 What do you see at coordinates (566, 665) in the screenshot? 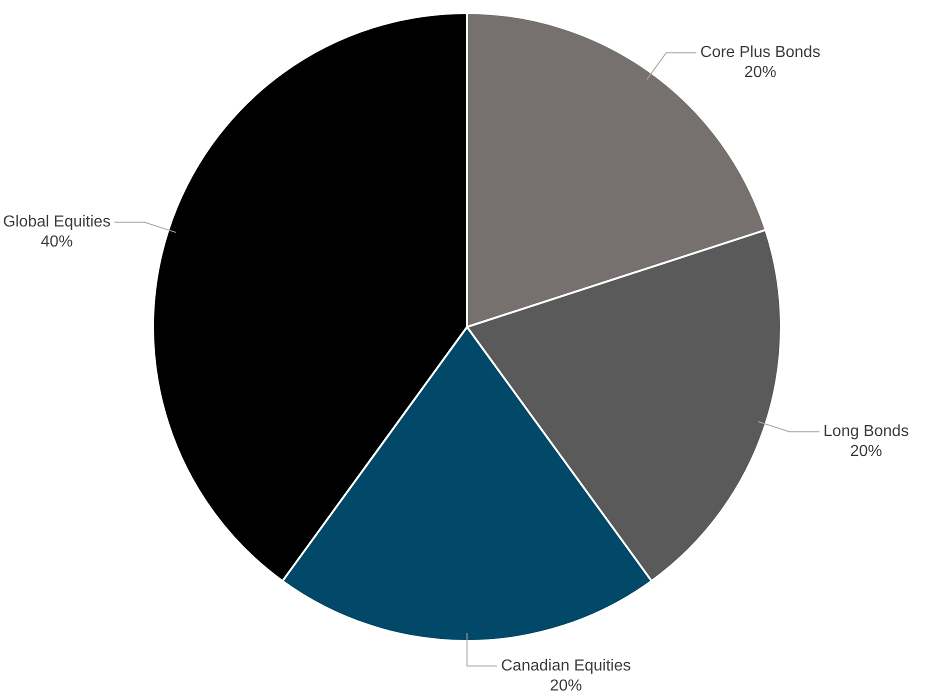
I see `slice-label: Canadian Equities` at bounding box center [566, 665].